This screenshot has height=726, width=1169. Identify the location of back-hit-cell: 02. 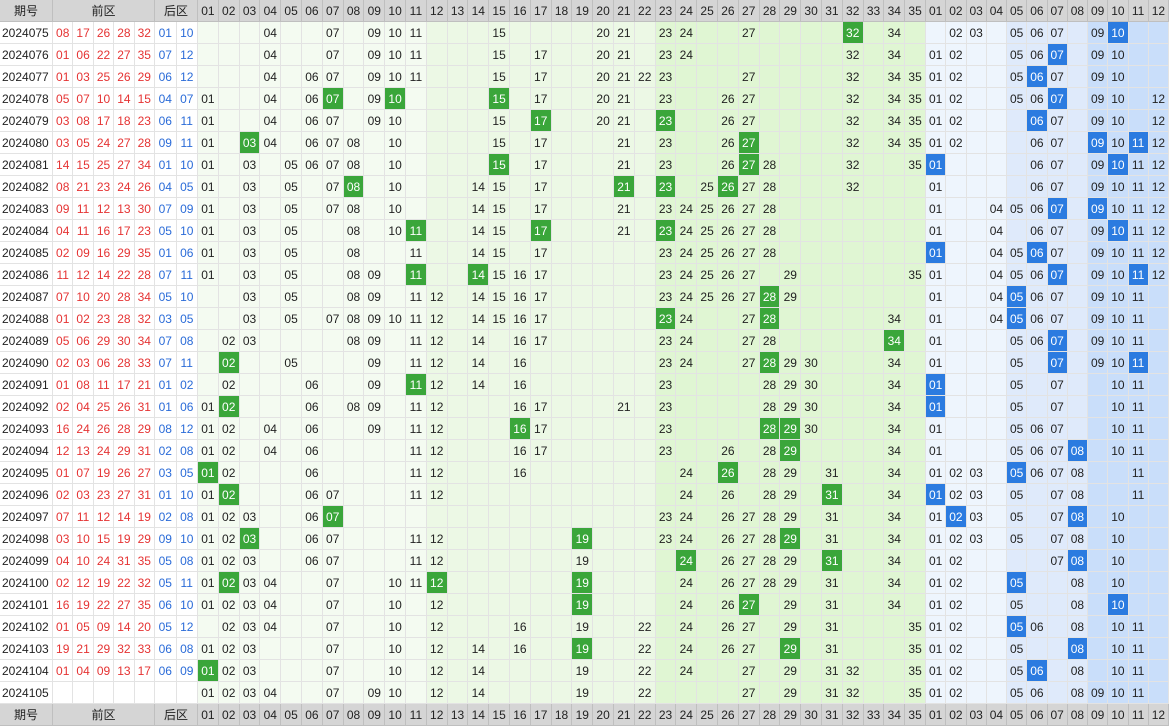
(956, 517).